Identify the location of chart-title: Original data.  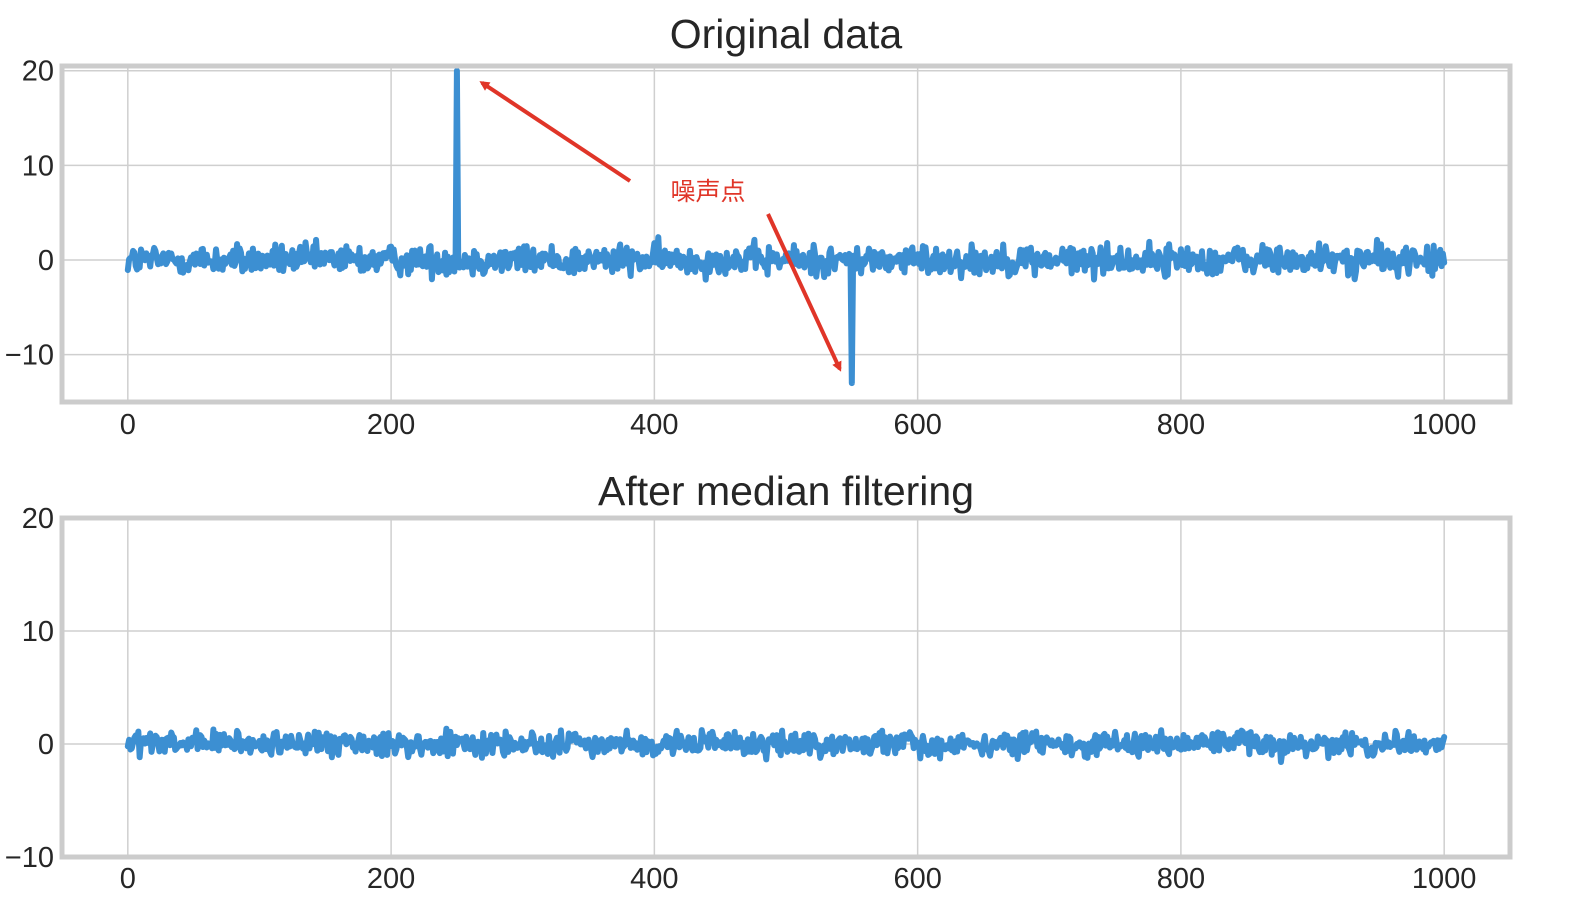
(786, 34).